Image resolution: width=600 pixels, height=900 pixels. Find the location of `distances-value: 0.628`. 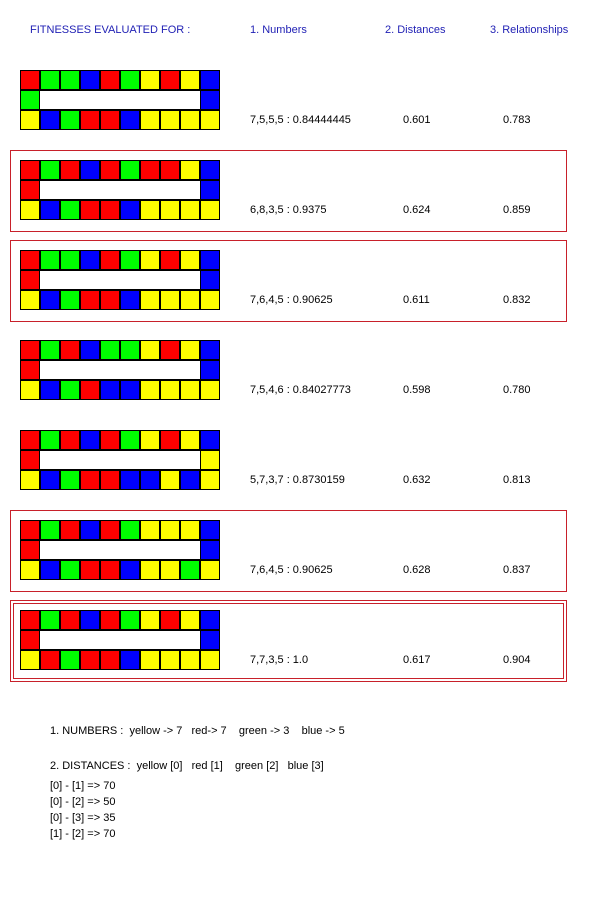

distances-value: 0.628 is located at coordinates (417, 570).